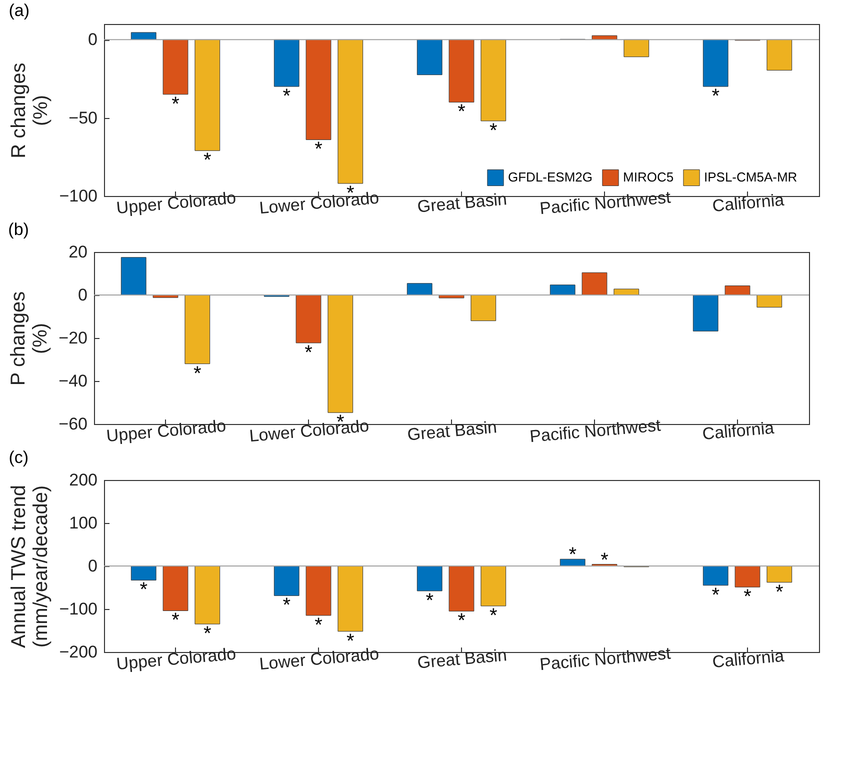 The image size is (854, 769). I want to click on y-axis-title: R changes (%), so click(30, 110).